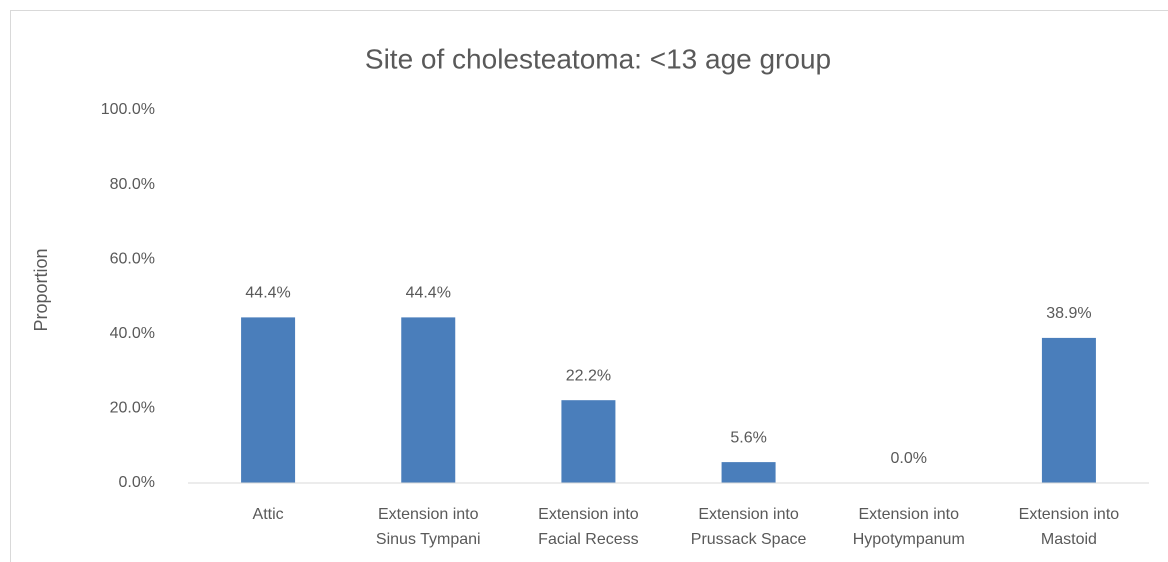  Describe the element at coordinates (588, 375) in the screenshot. I see `value-label: 22.2%` at that location.